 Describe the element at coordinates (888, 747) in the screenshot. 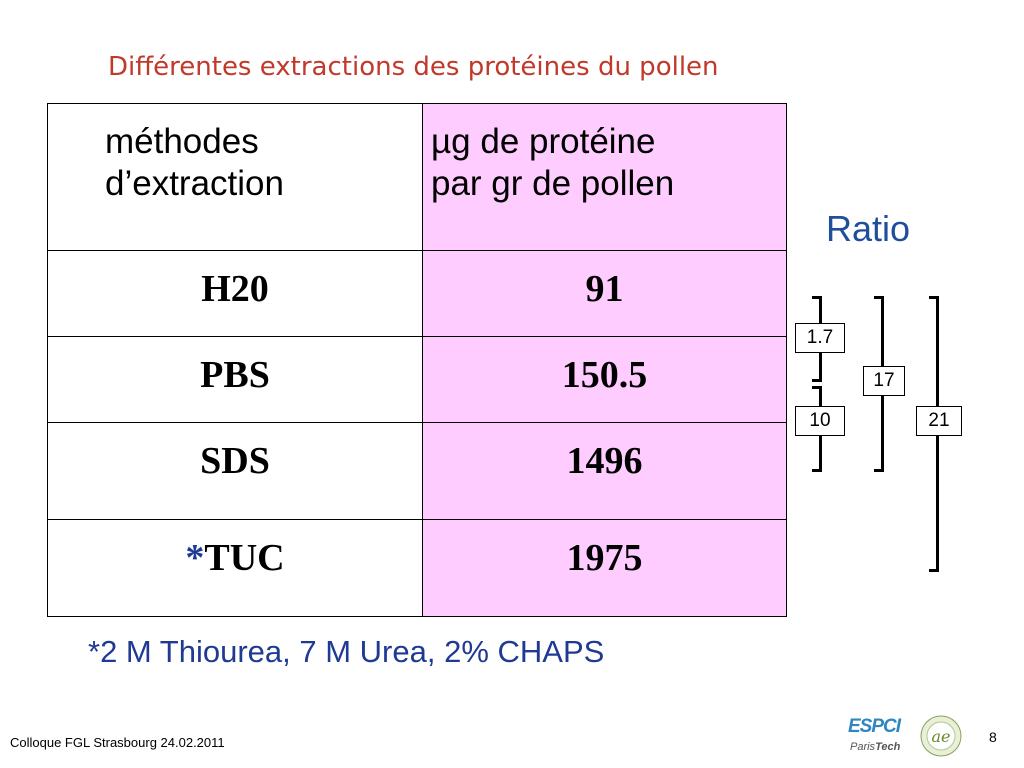

I see `paristech-tech: Tech` at that location.